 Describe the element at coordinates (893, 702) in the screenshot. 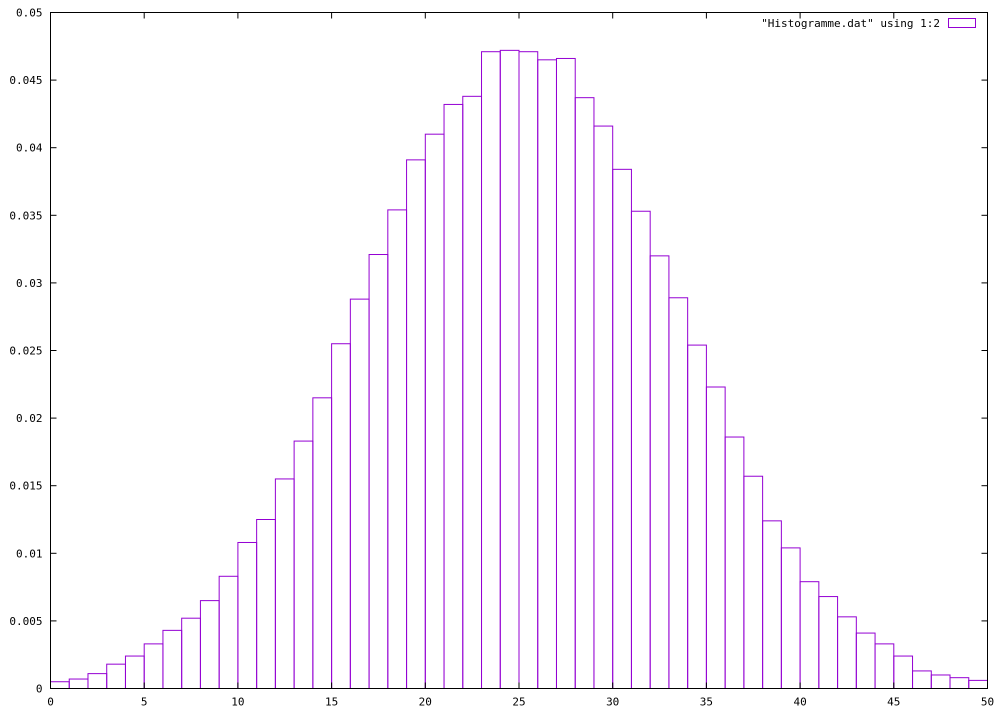

I see `x-tick-label: 45` at that location.